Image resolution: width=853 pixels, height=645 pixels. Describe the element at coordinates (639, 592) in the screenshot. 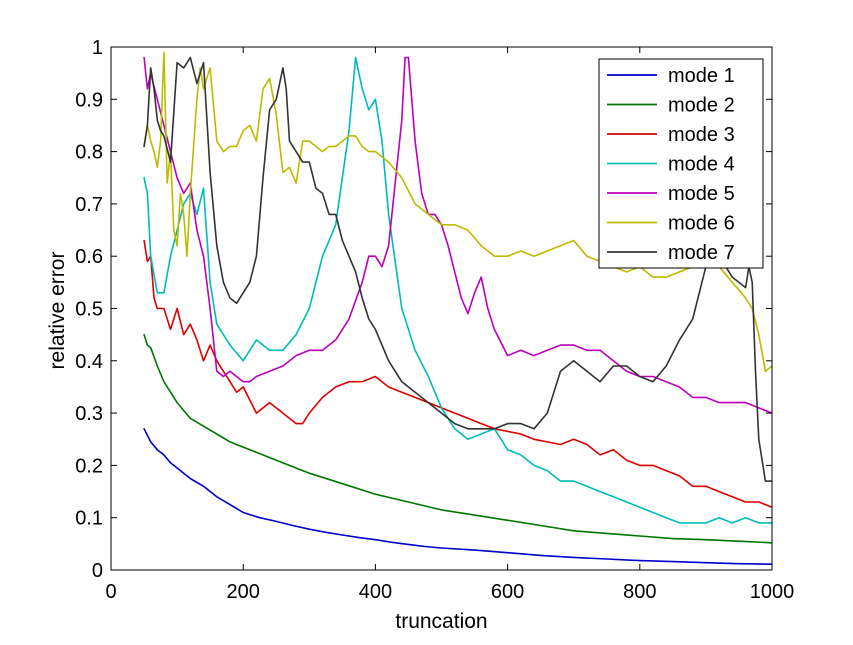

I see `x-tick-label: 800` at that location.